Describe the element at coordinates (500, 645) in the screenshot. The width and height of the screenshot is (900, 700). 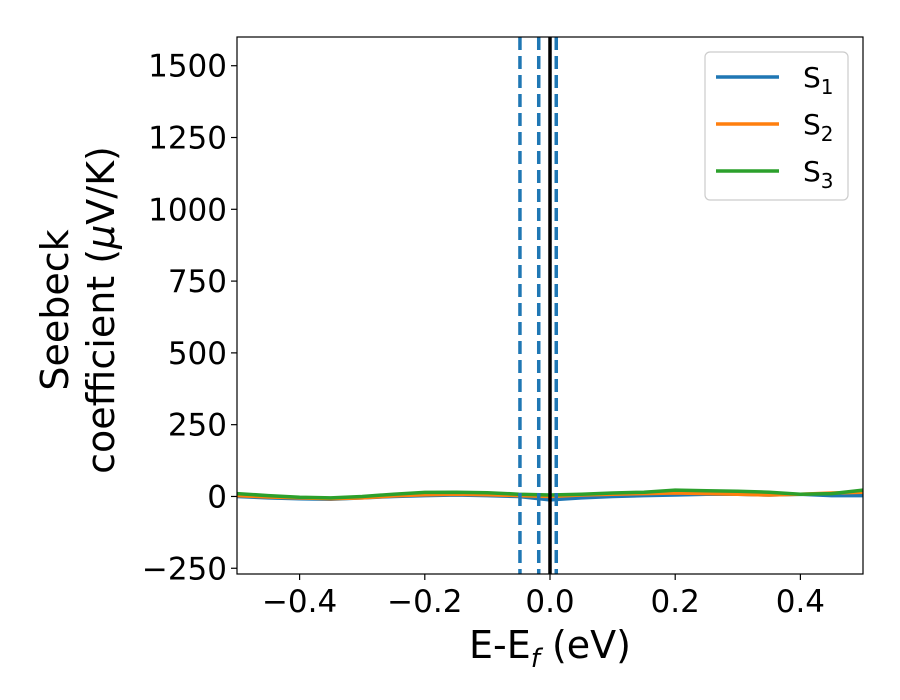
I see `x-axis-label-main: E-E` at that location.